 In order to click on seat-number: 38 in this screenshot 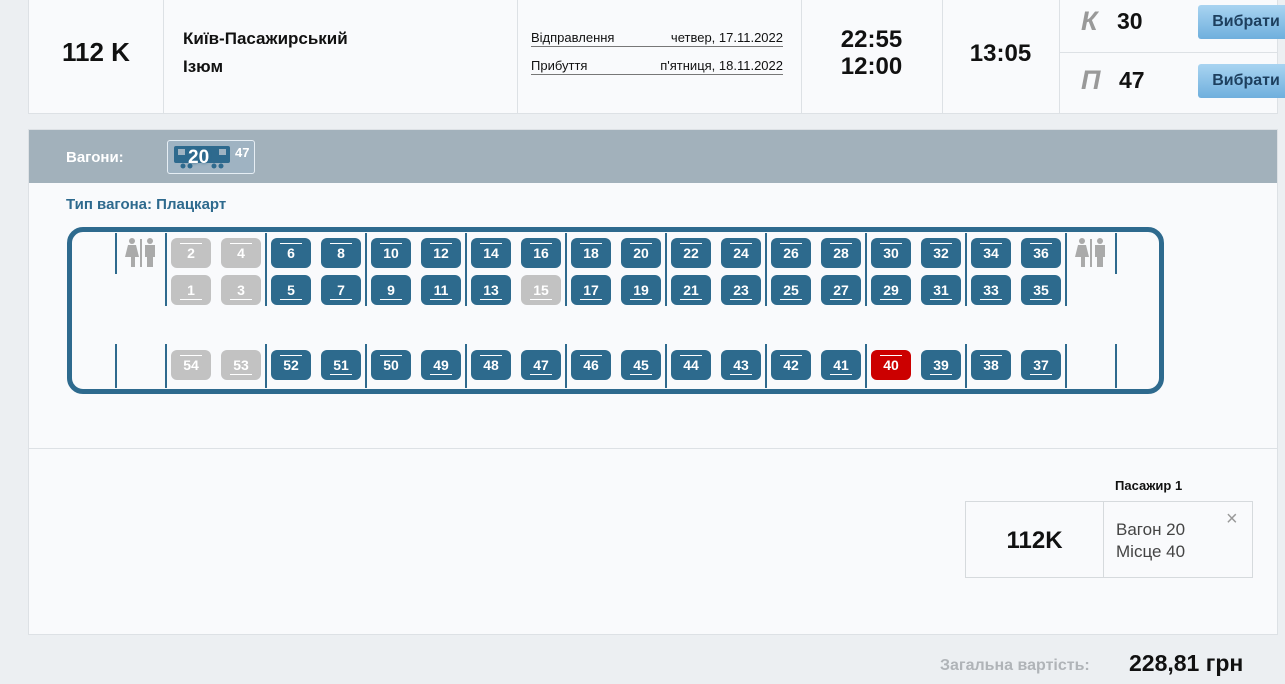, I will do `click(991, 365)`.